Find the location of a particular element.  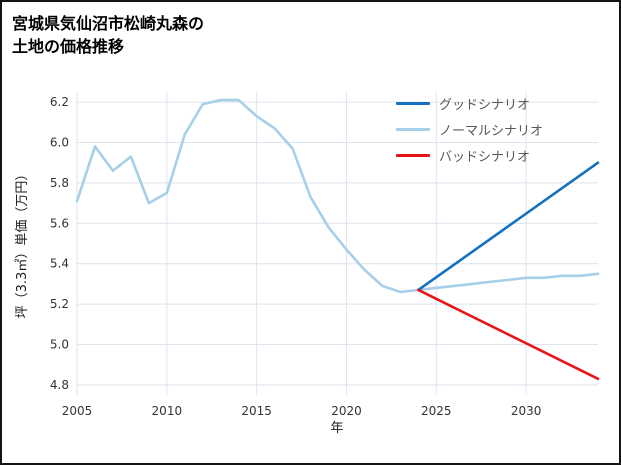

x-axis-label: 年 is located at coordinates (336, 428).